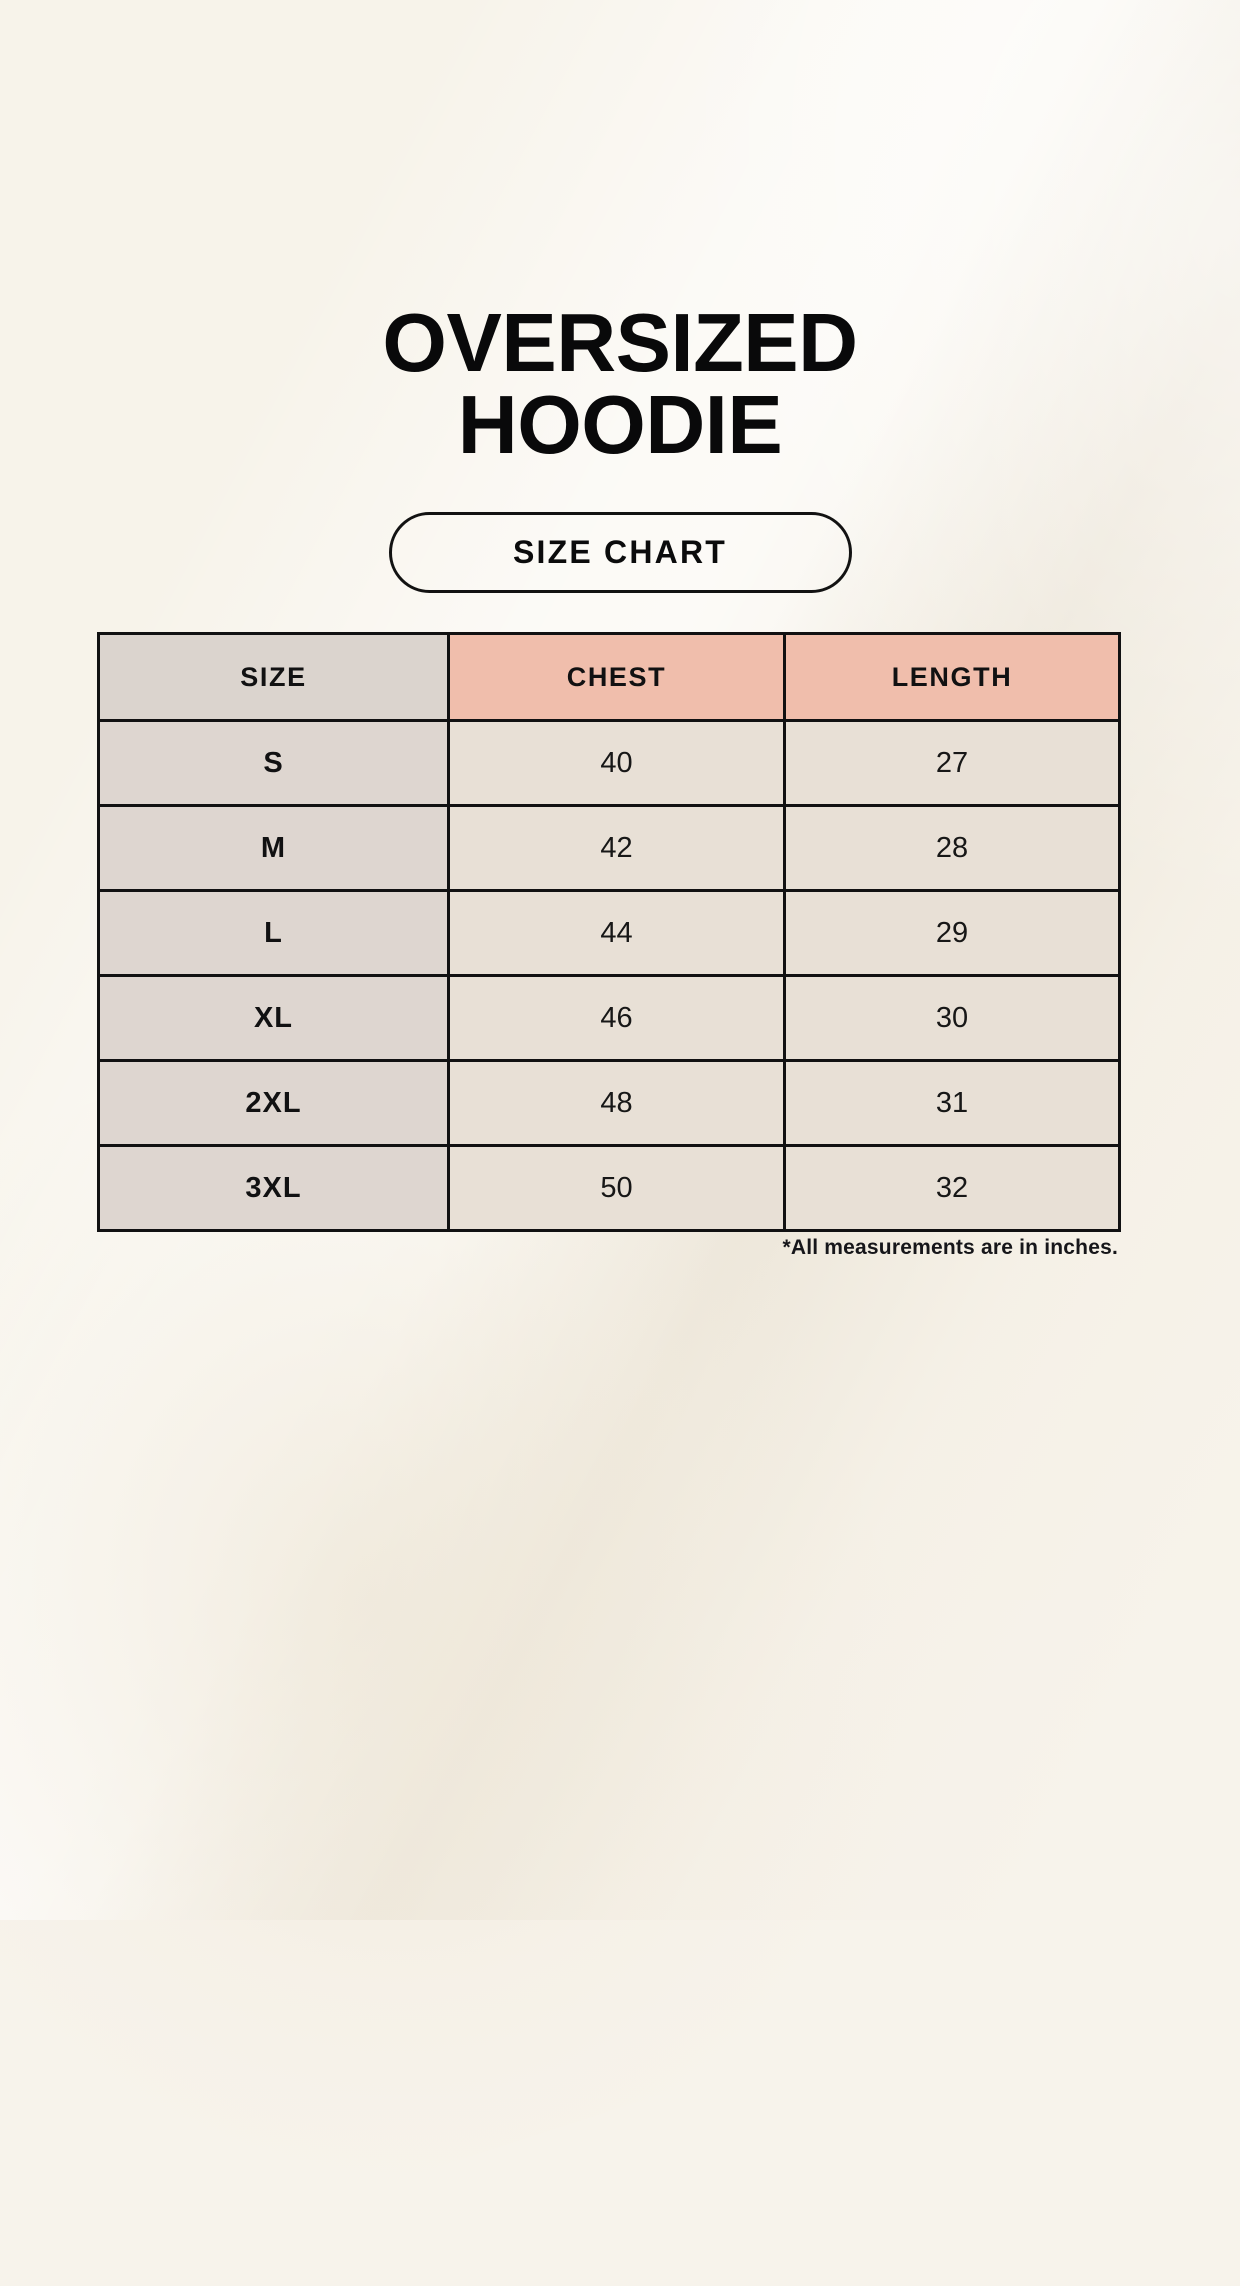  What do you see at coordinates (620, 342) in the screenshot?
I see `title-line-1: OVERSIZED` at bounding box center [620, 342].